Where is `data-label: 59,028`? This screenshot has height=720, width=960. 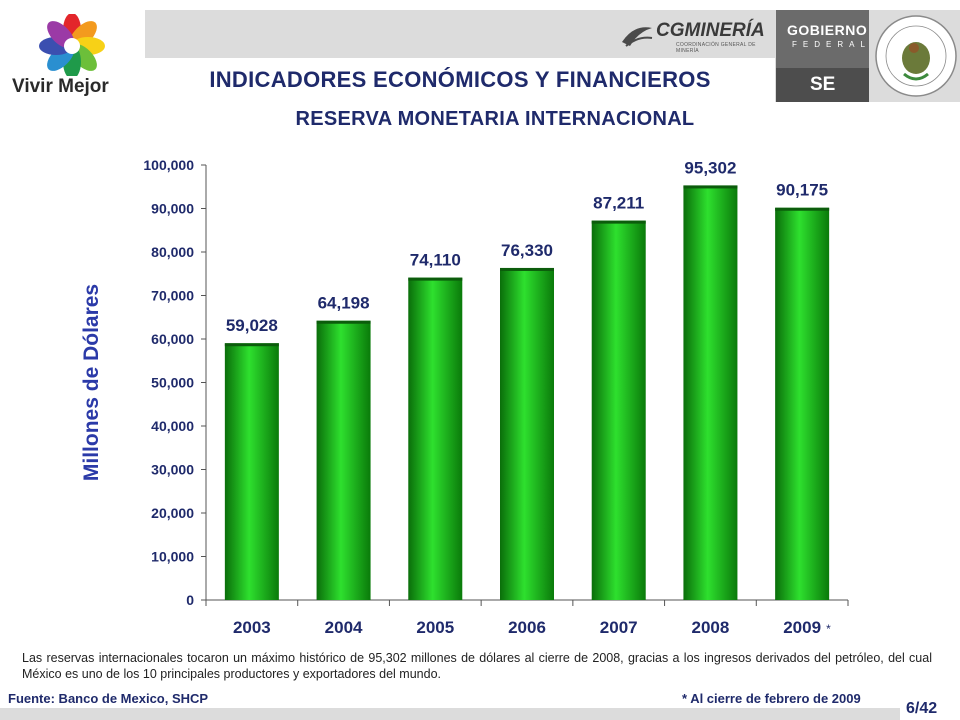 data-label: 59,028 is located at coordinates (252, 325).